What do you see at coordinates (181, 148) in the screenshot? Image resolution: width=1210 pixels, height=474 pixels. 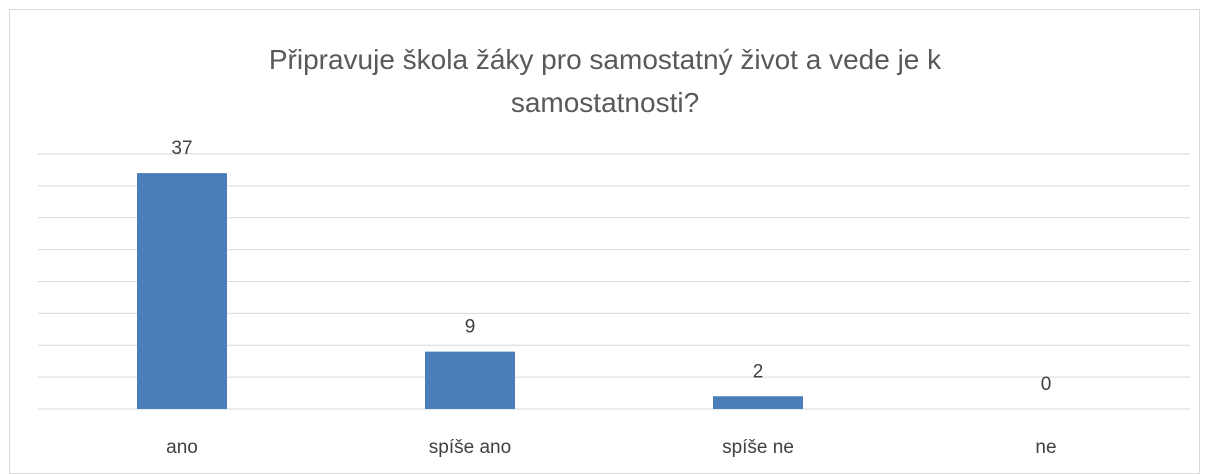 I see `data-label: 37` at bounding box center [181, 148].